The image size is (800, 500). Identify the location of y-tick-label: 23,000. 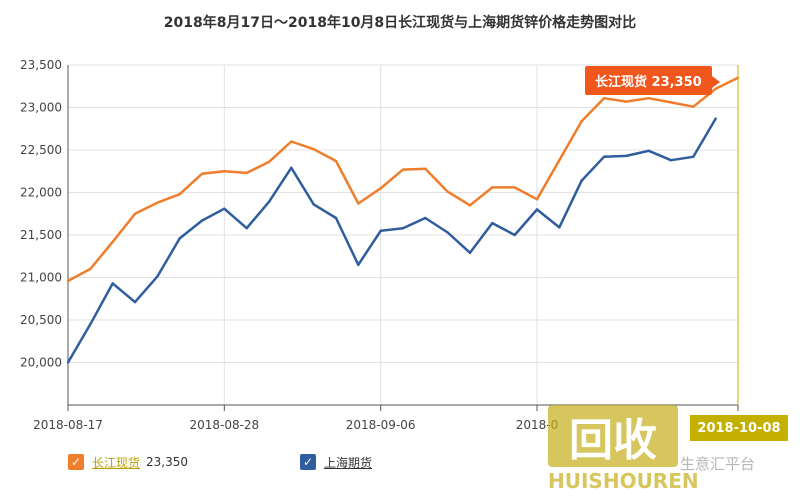
(41, 108).